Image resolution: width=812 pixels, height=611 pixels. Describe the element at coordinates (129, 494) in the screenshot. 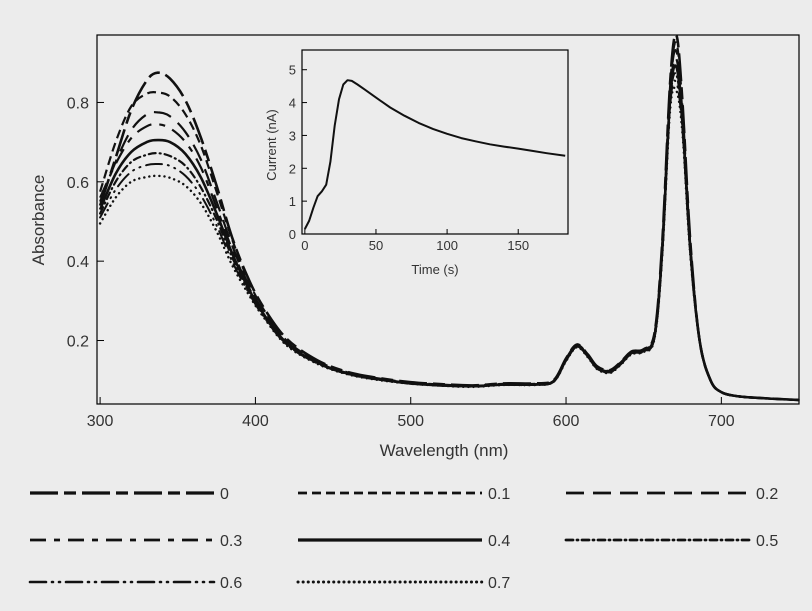

I see `legend-item-0: 0` at that location.